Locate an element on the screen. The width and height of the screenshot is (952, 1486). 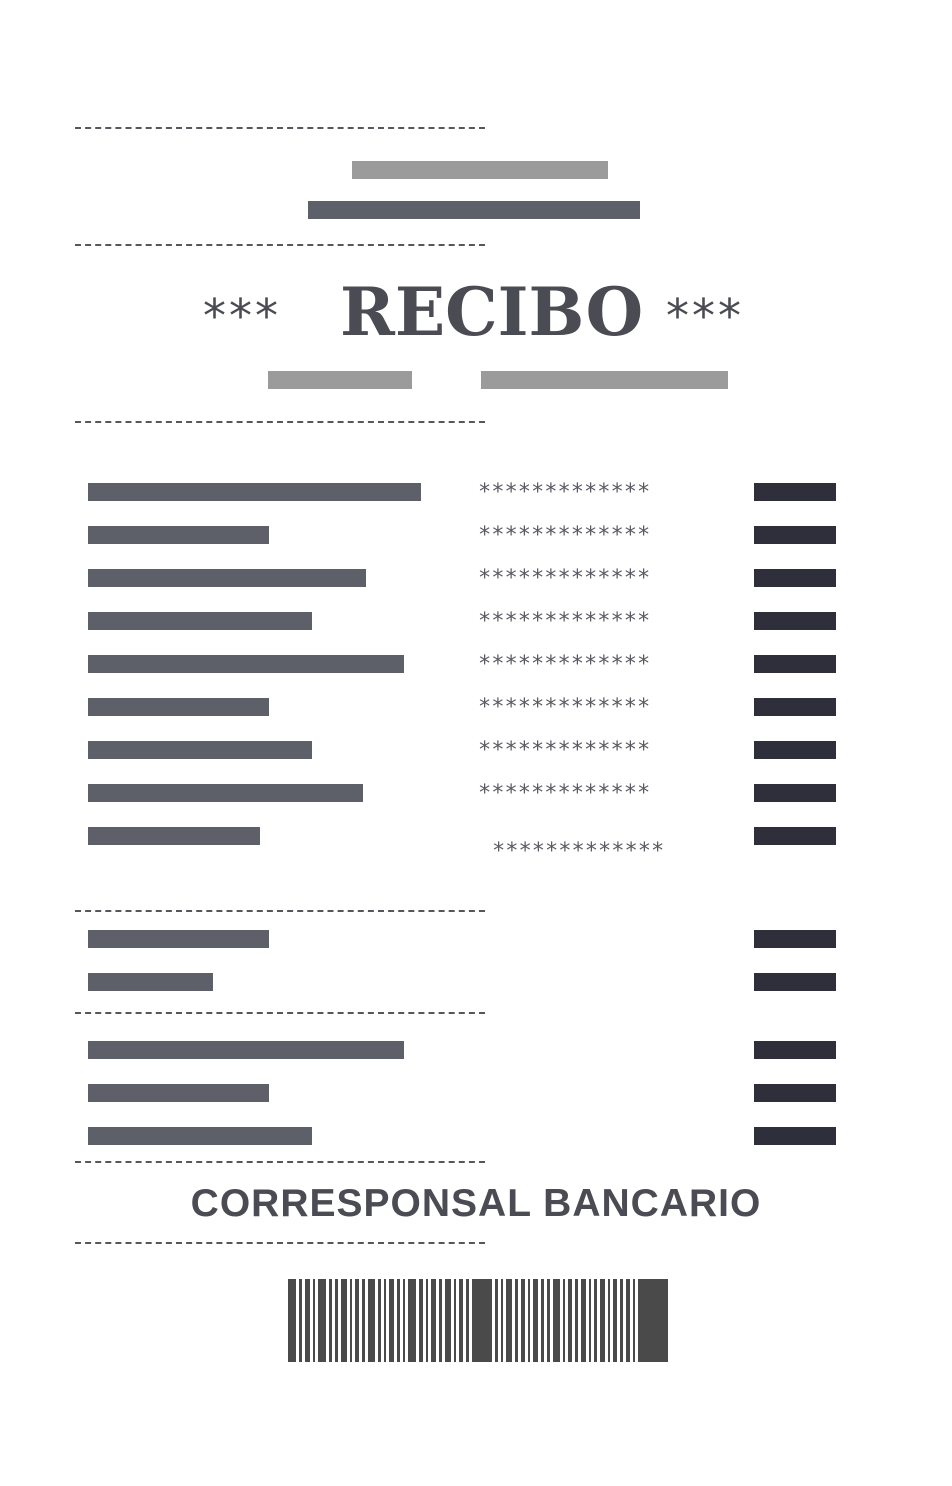
title-decoration-right: *** is located at coordinates (705, 316).